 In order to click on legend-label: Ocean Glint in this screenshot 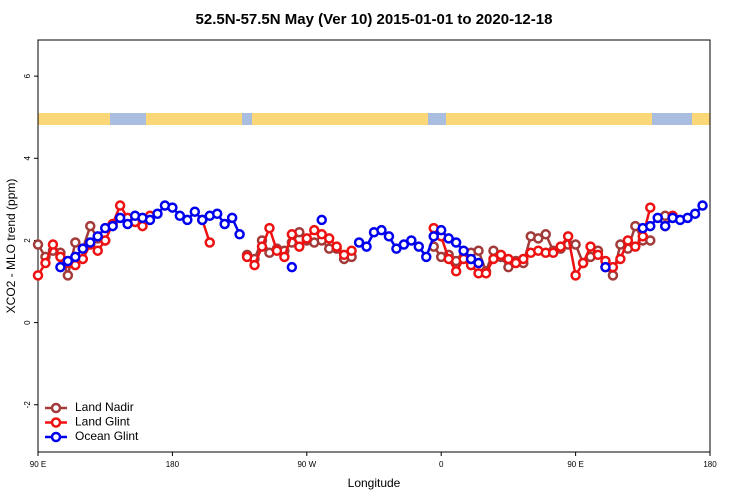, I will do `click(107, 436)`.